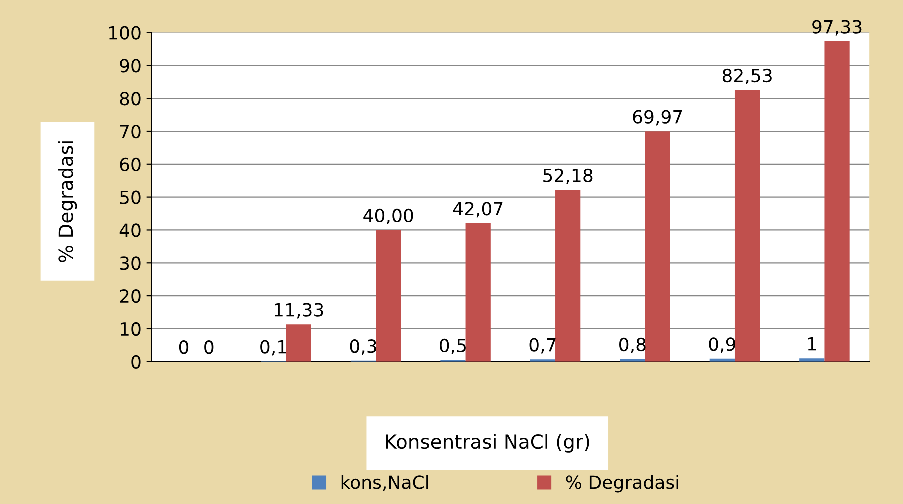  I want to click on data-label: 0,1, so click(273, 348).